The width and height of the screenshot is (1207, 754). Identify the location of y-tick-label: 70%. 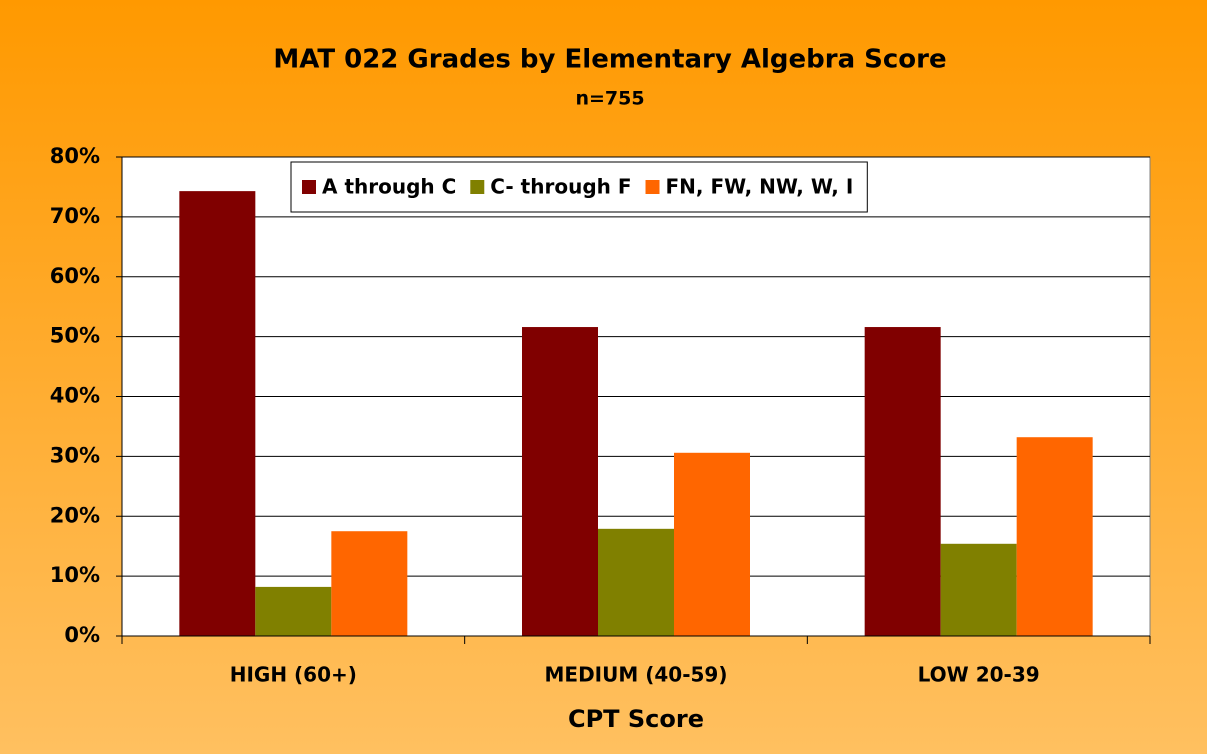
(75, 216).